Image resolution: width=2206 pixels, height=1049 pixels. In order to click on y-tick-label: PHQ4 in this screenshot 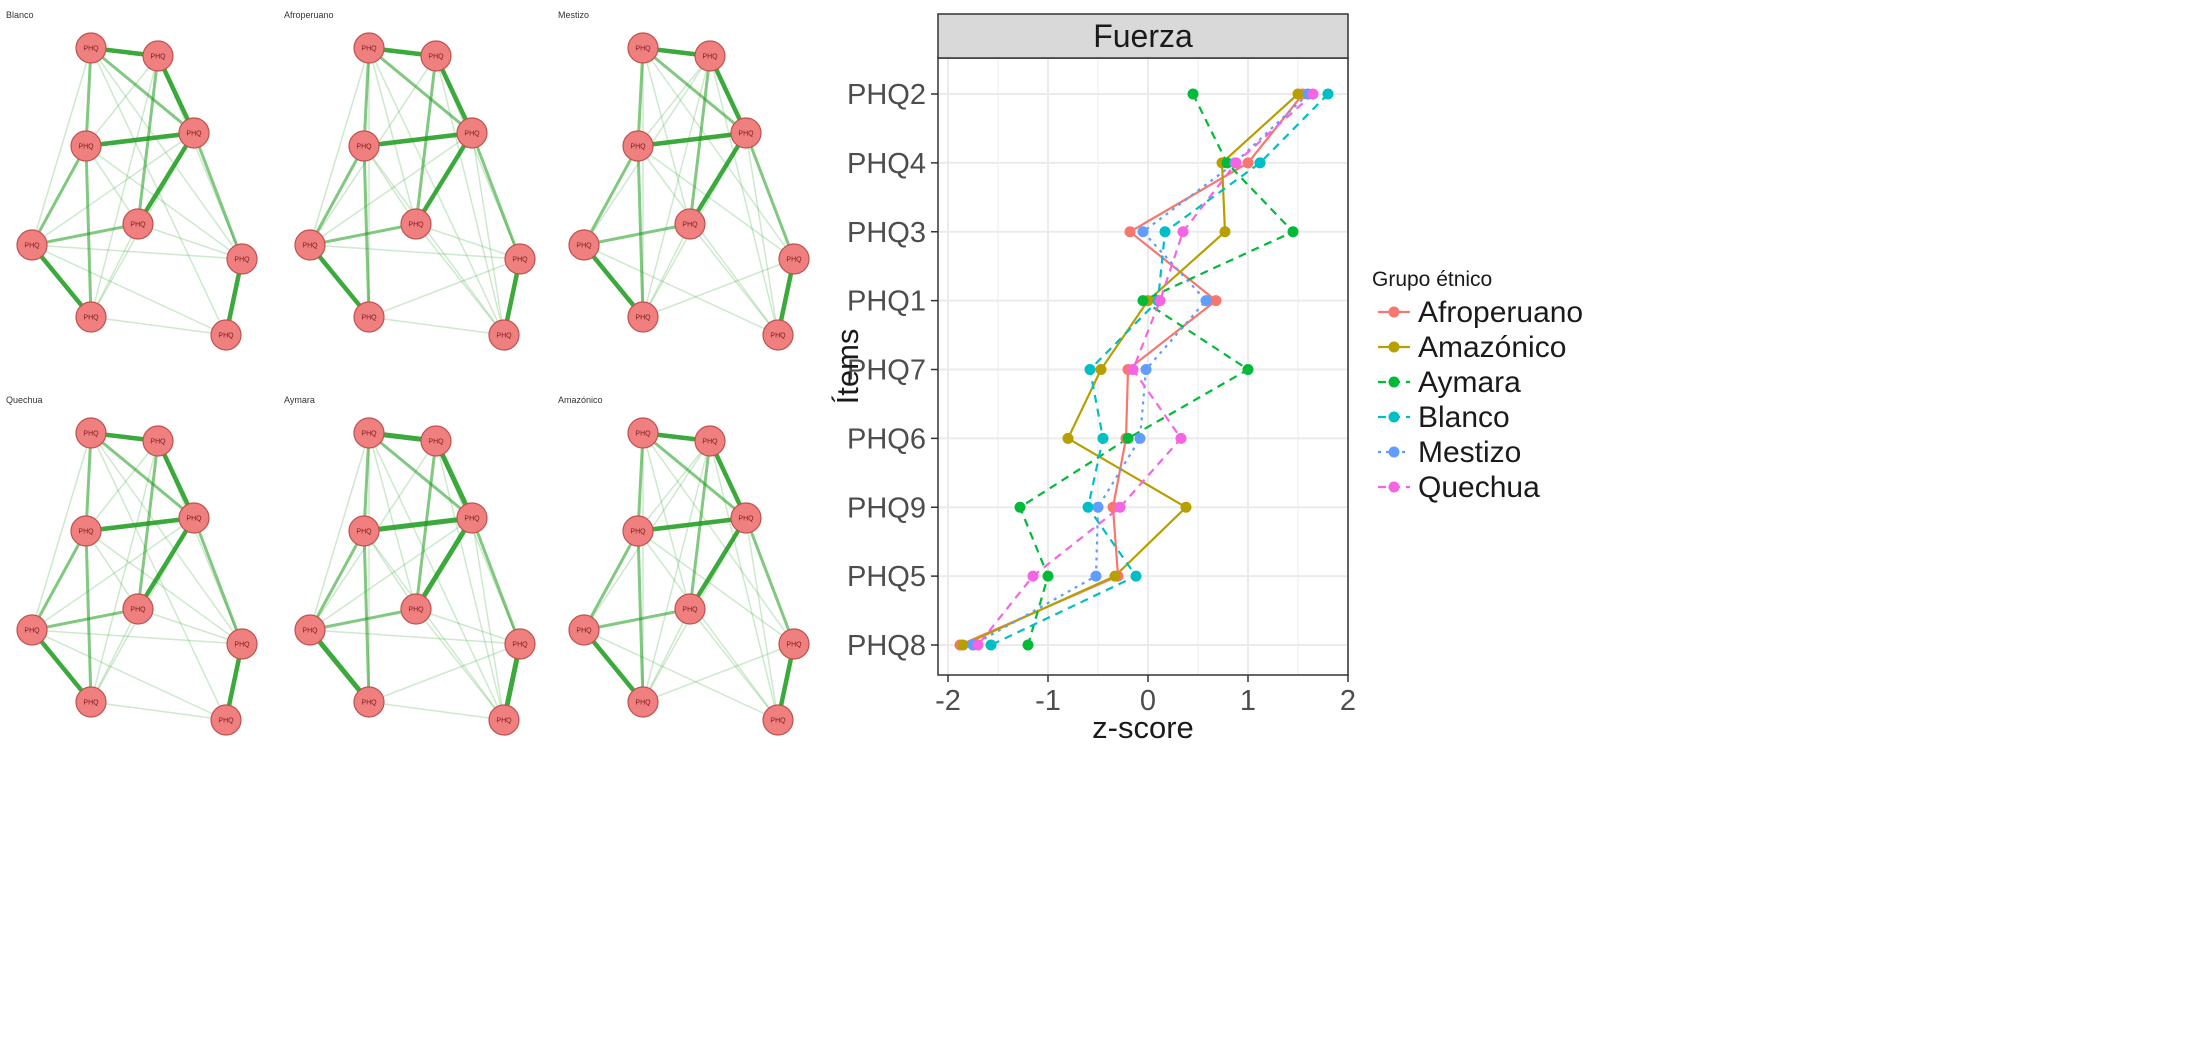, I will do `click(886, 164)`.